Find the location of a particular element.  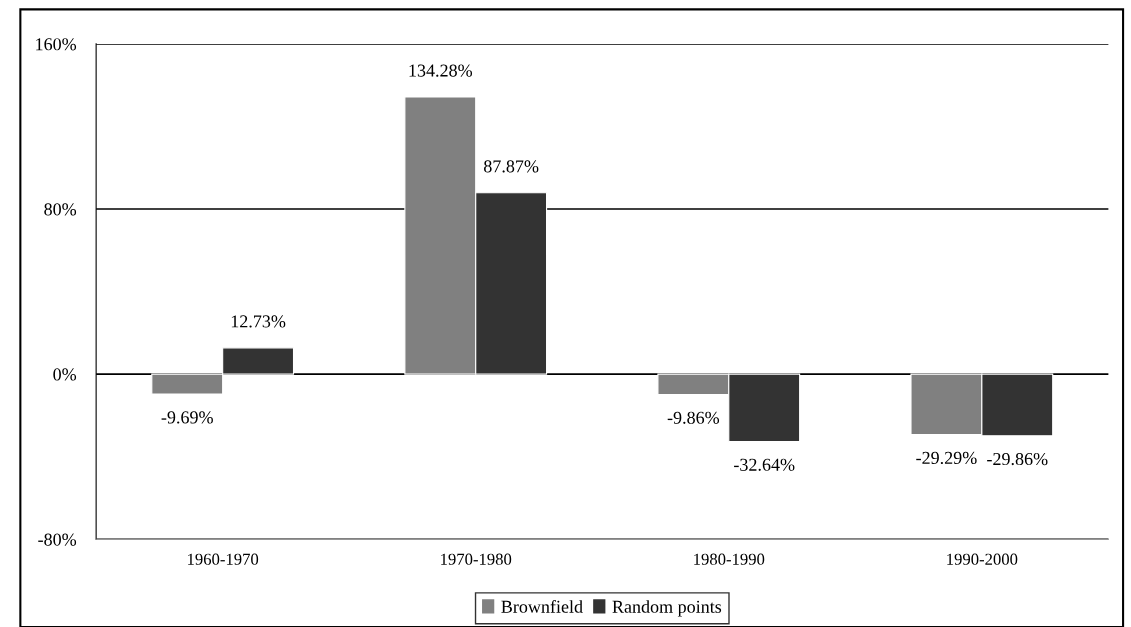

x-tick-label: 1970-1980 is located at coordinates (476, 559).